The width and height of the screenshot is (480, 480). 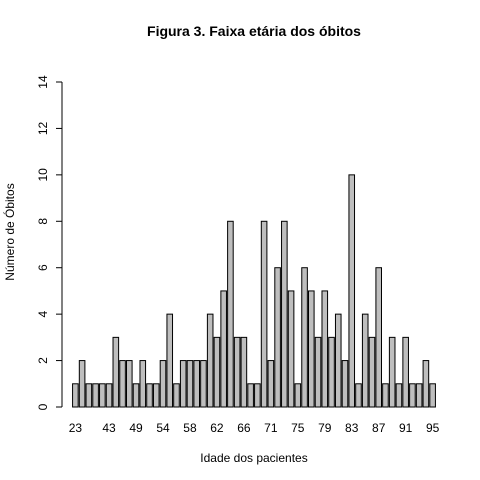 I want to click on y-axis: 0 2 4 6 8 10 12 14, so click(x=49, y=242).